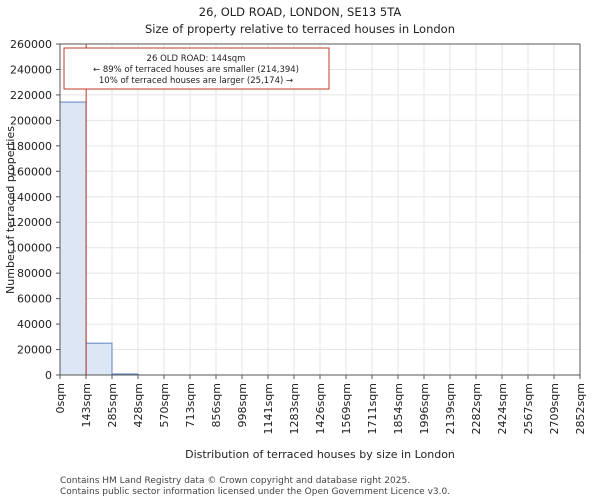 The image size is (600, 504). I want to click on x-tick-label: 2424sqm, so click(502, 408).